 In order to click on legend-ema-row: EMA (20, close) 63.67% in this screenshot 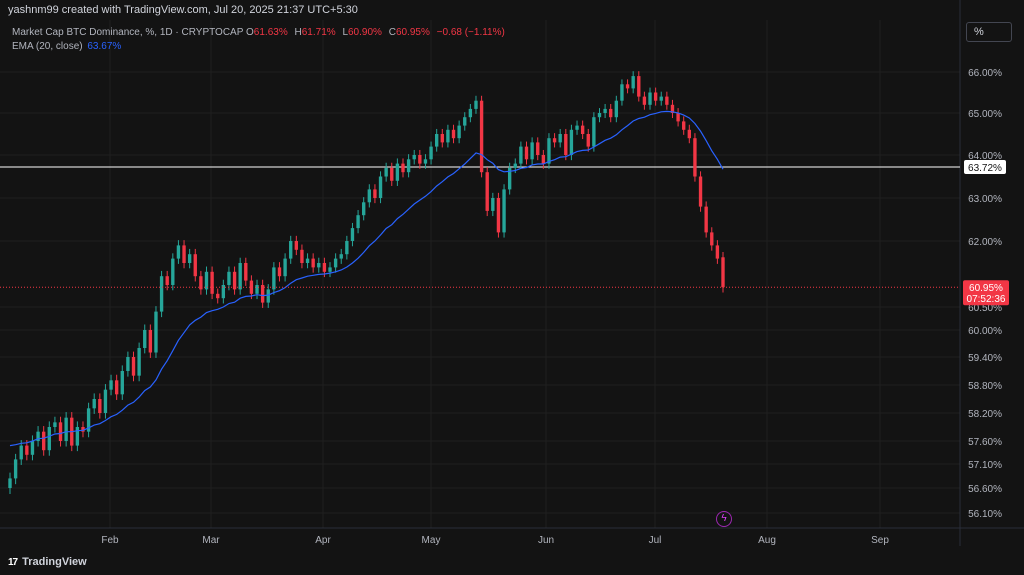, I will do `click(260, 47)`.